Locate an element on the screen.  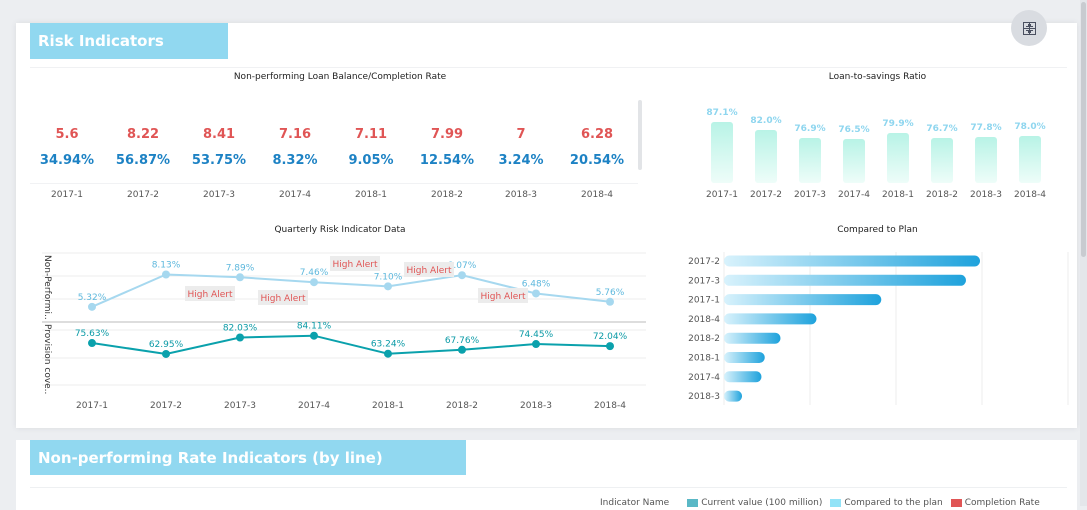
period-label: 2017-2 is located at coordinates (143, 195).